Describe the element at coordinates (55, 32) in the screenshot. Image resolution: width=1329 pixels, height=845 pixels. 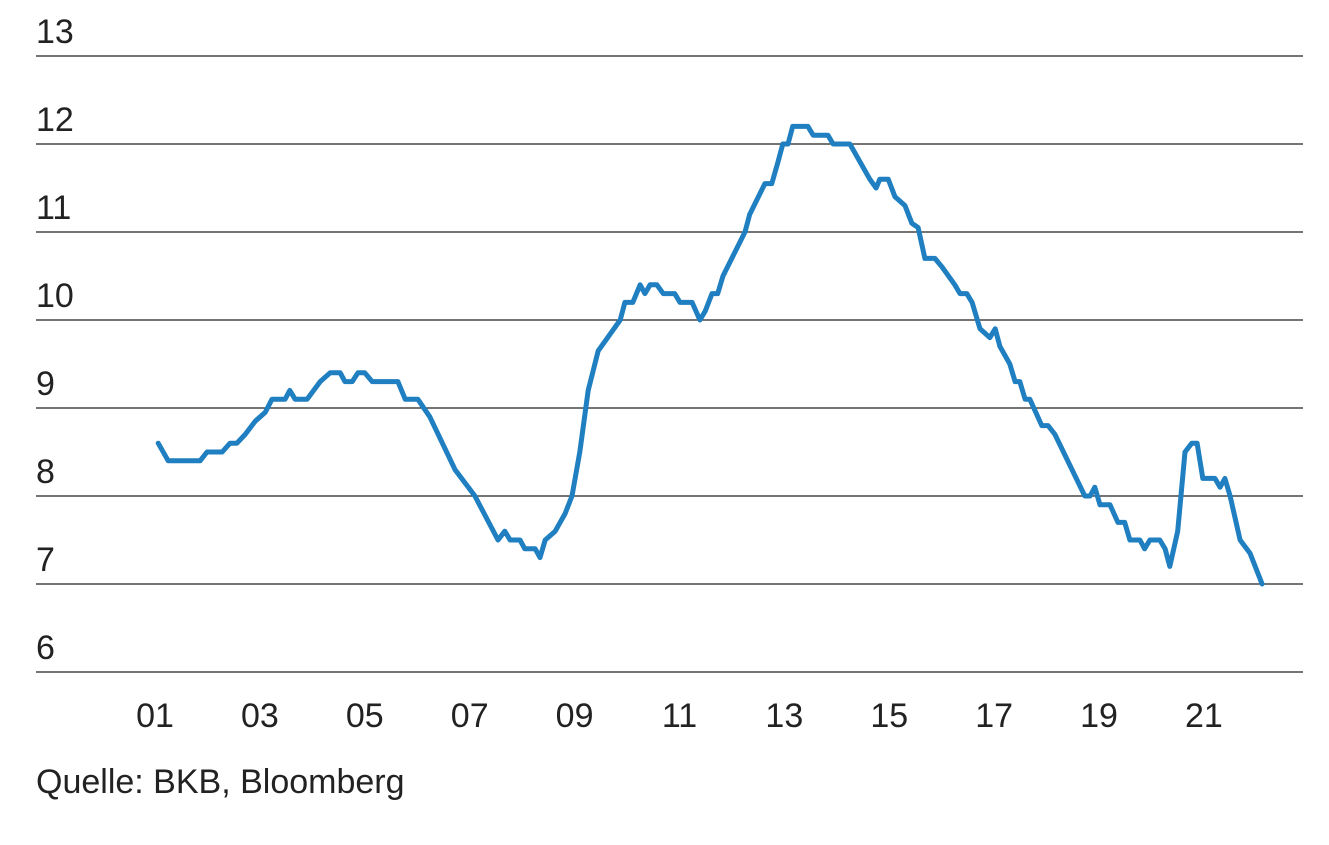
I see `y-tick-label: 13` at that location.